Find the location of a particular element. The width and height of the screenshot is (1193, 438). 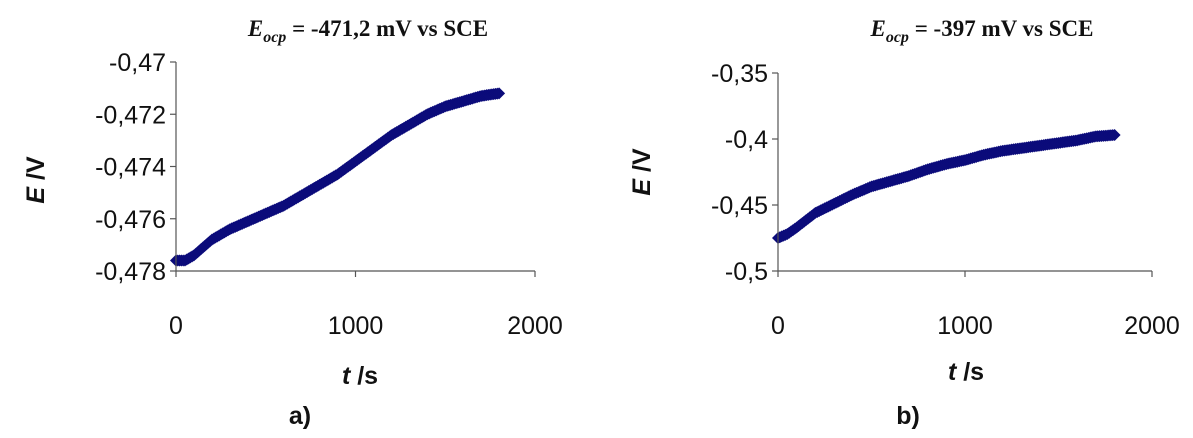

panel-label: a) is located at coordinates (300, 416).